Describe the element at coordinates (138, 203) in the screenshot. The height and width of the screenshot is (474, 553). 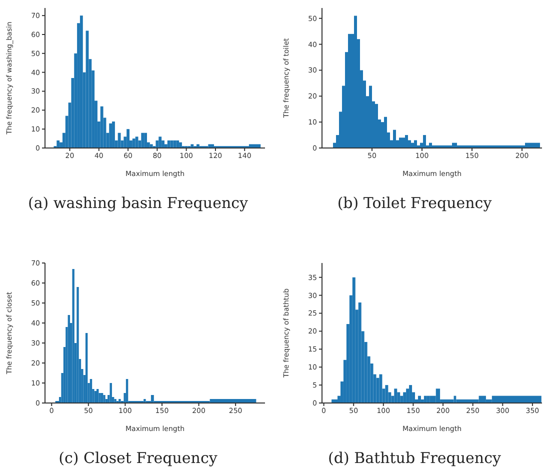
I see `text: (a) washing basin Frequency` at that location.